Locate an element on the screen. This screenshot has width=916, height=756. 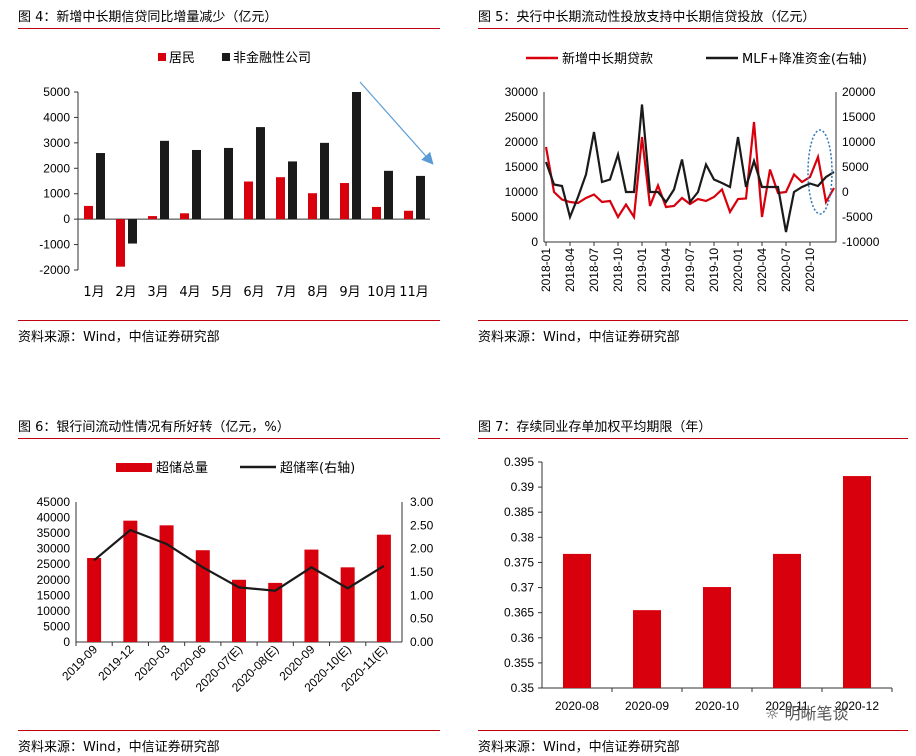
fig4-y-tick-label: 2000 is located at coordinates (56, 168).